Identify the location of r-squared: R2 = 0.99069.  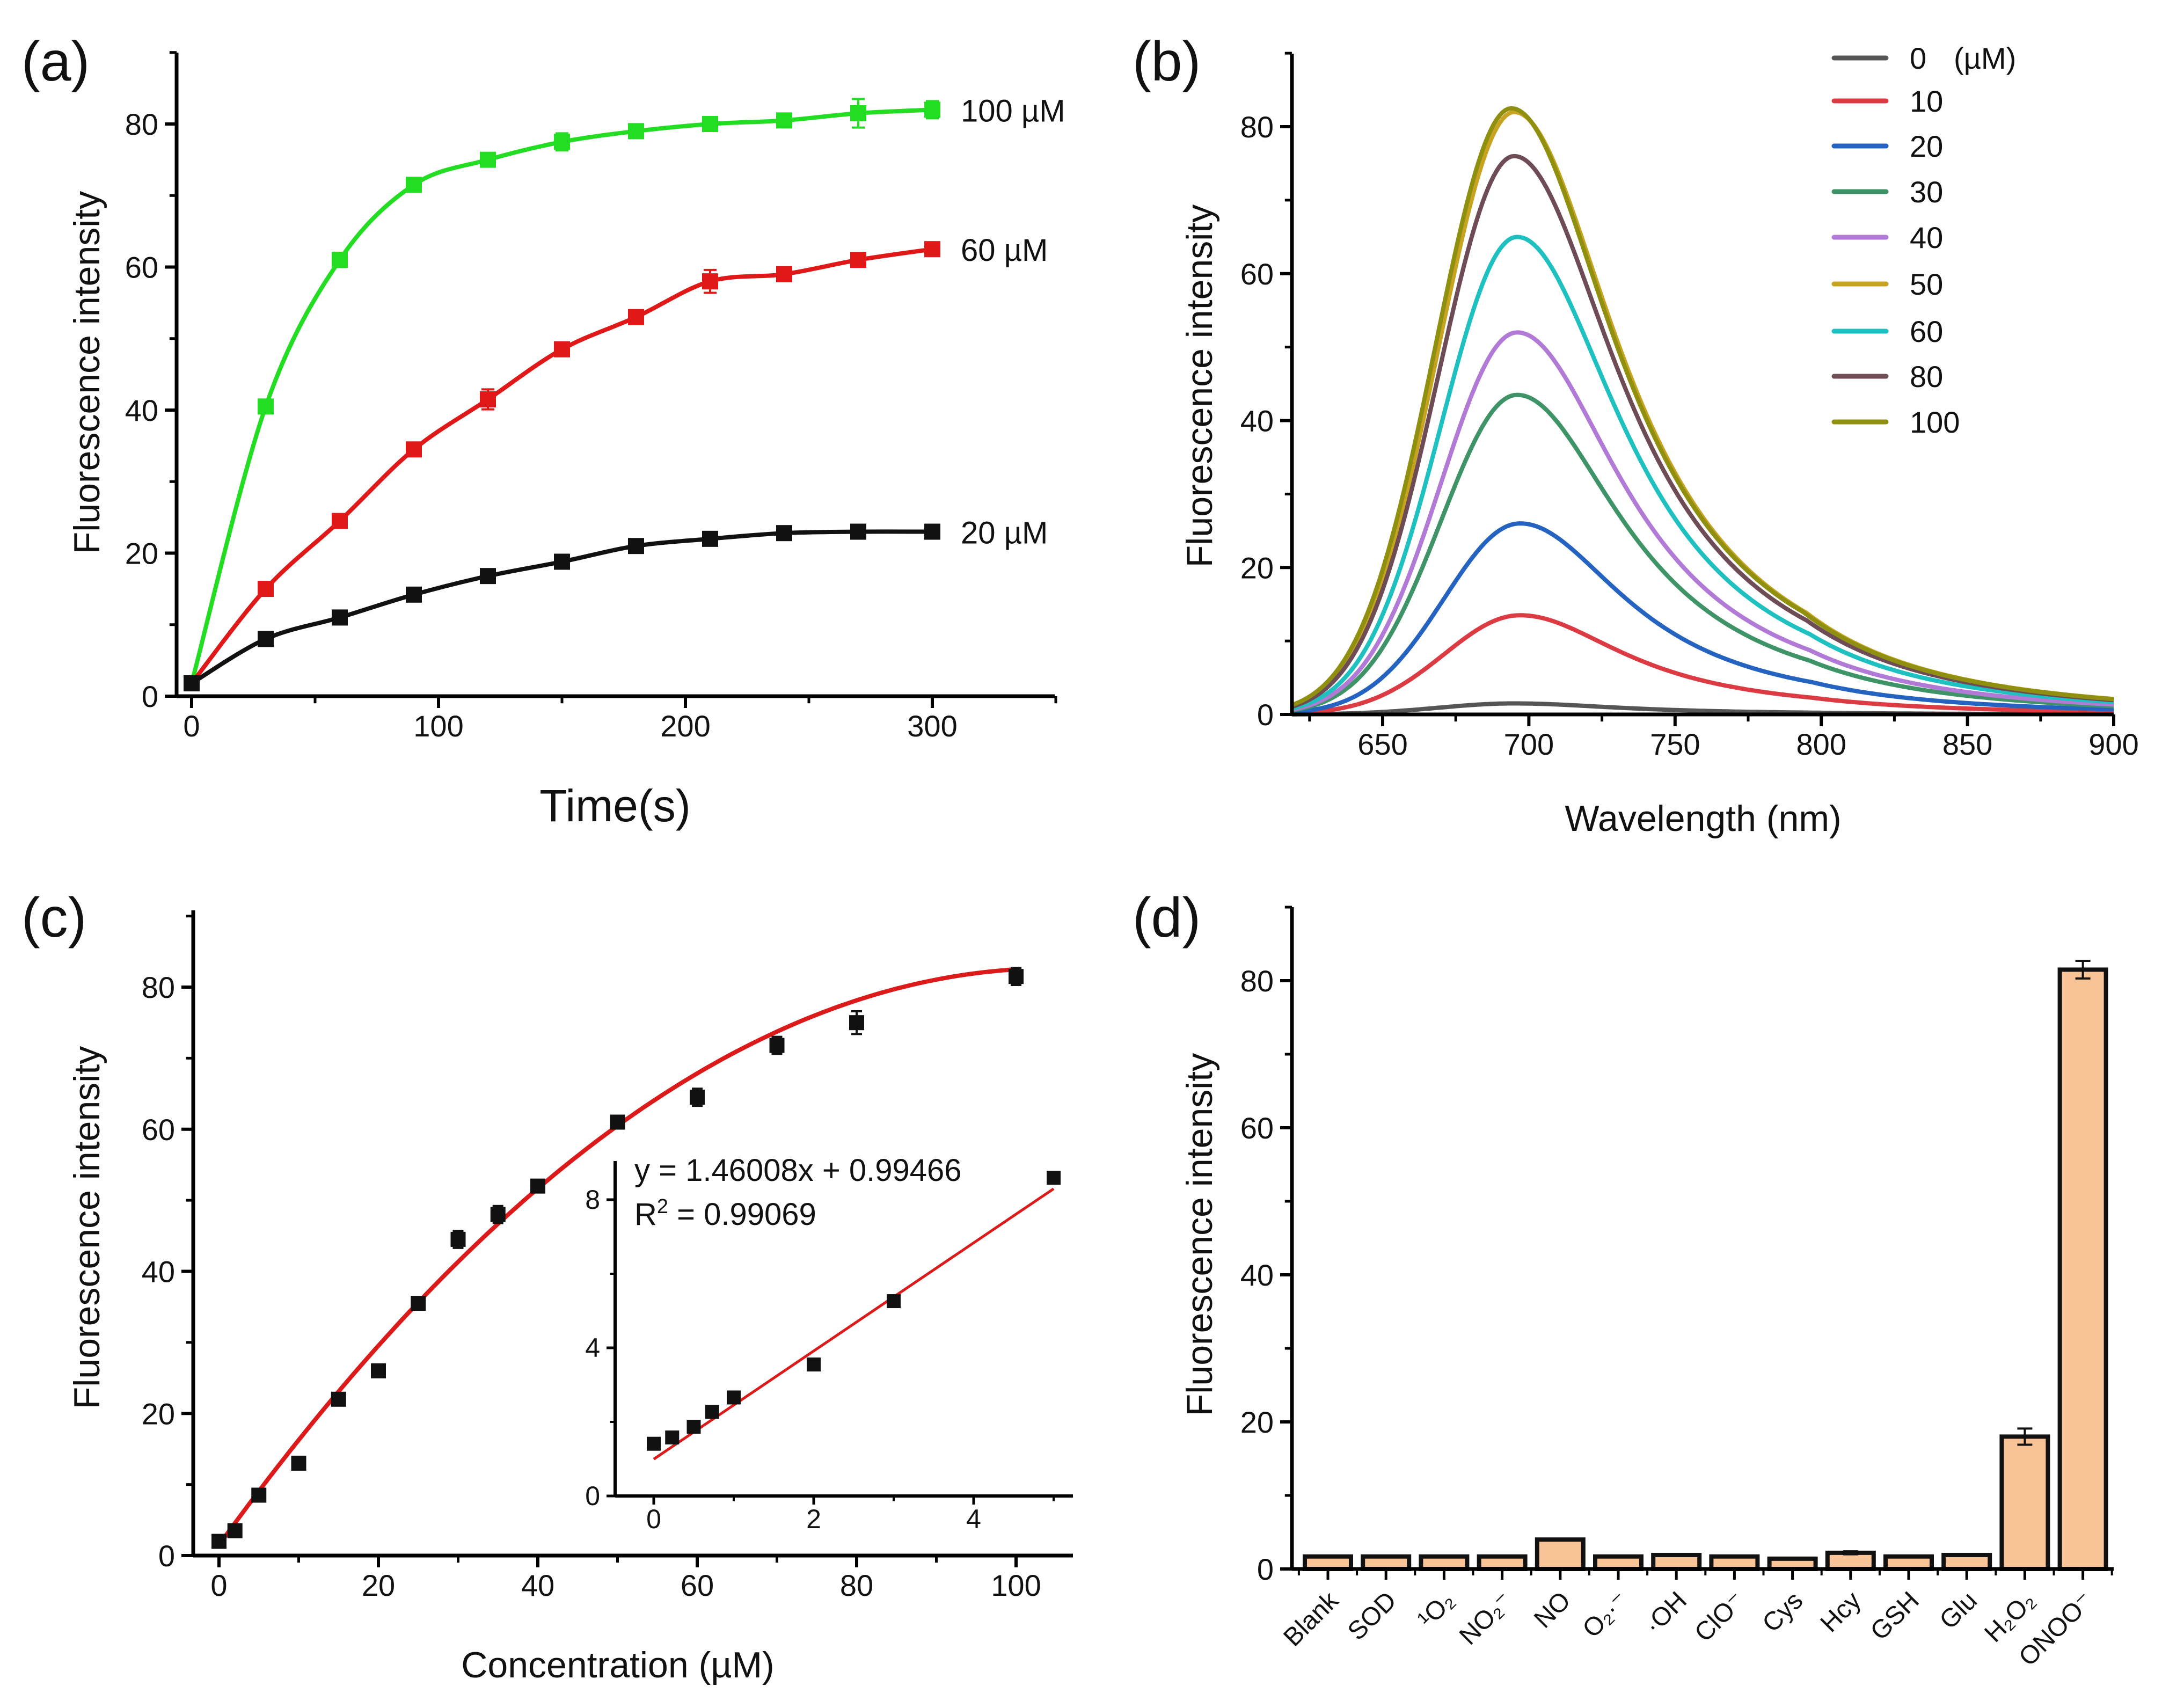
(725, 1213).